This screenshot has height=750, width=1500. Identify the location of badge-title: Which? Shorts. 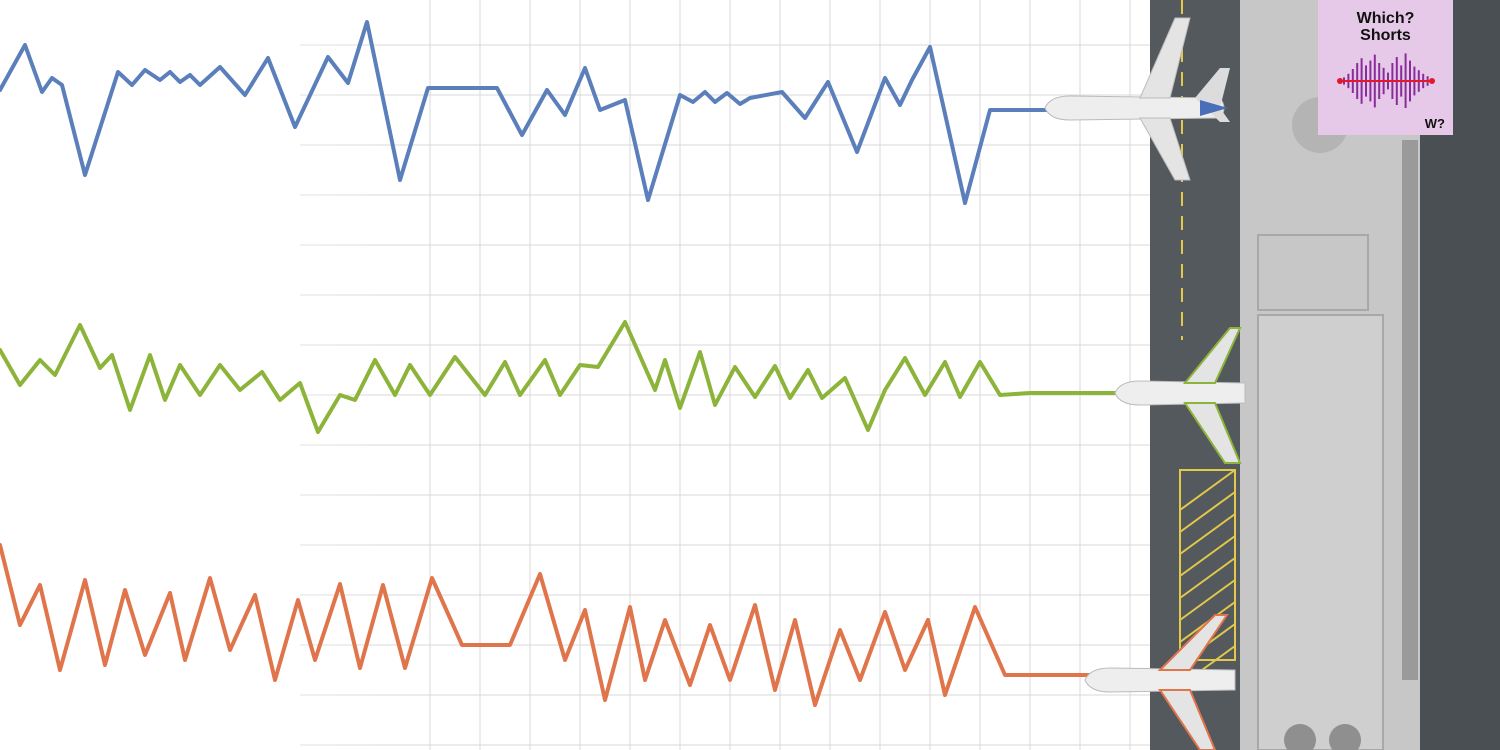
(1385, 27).